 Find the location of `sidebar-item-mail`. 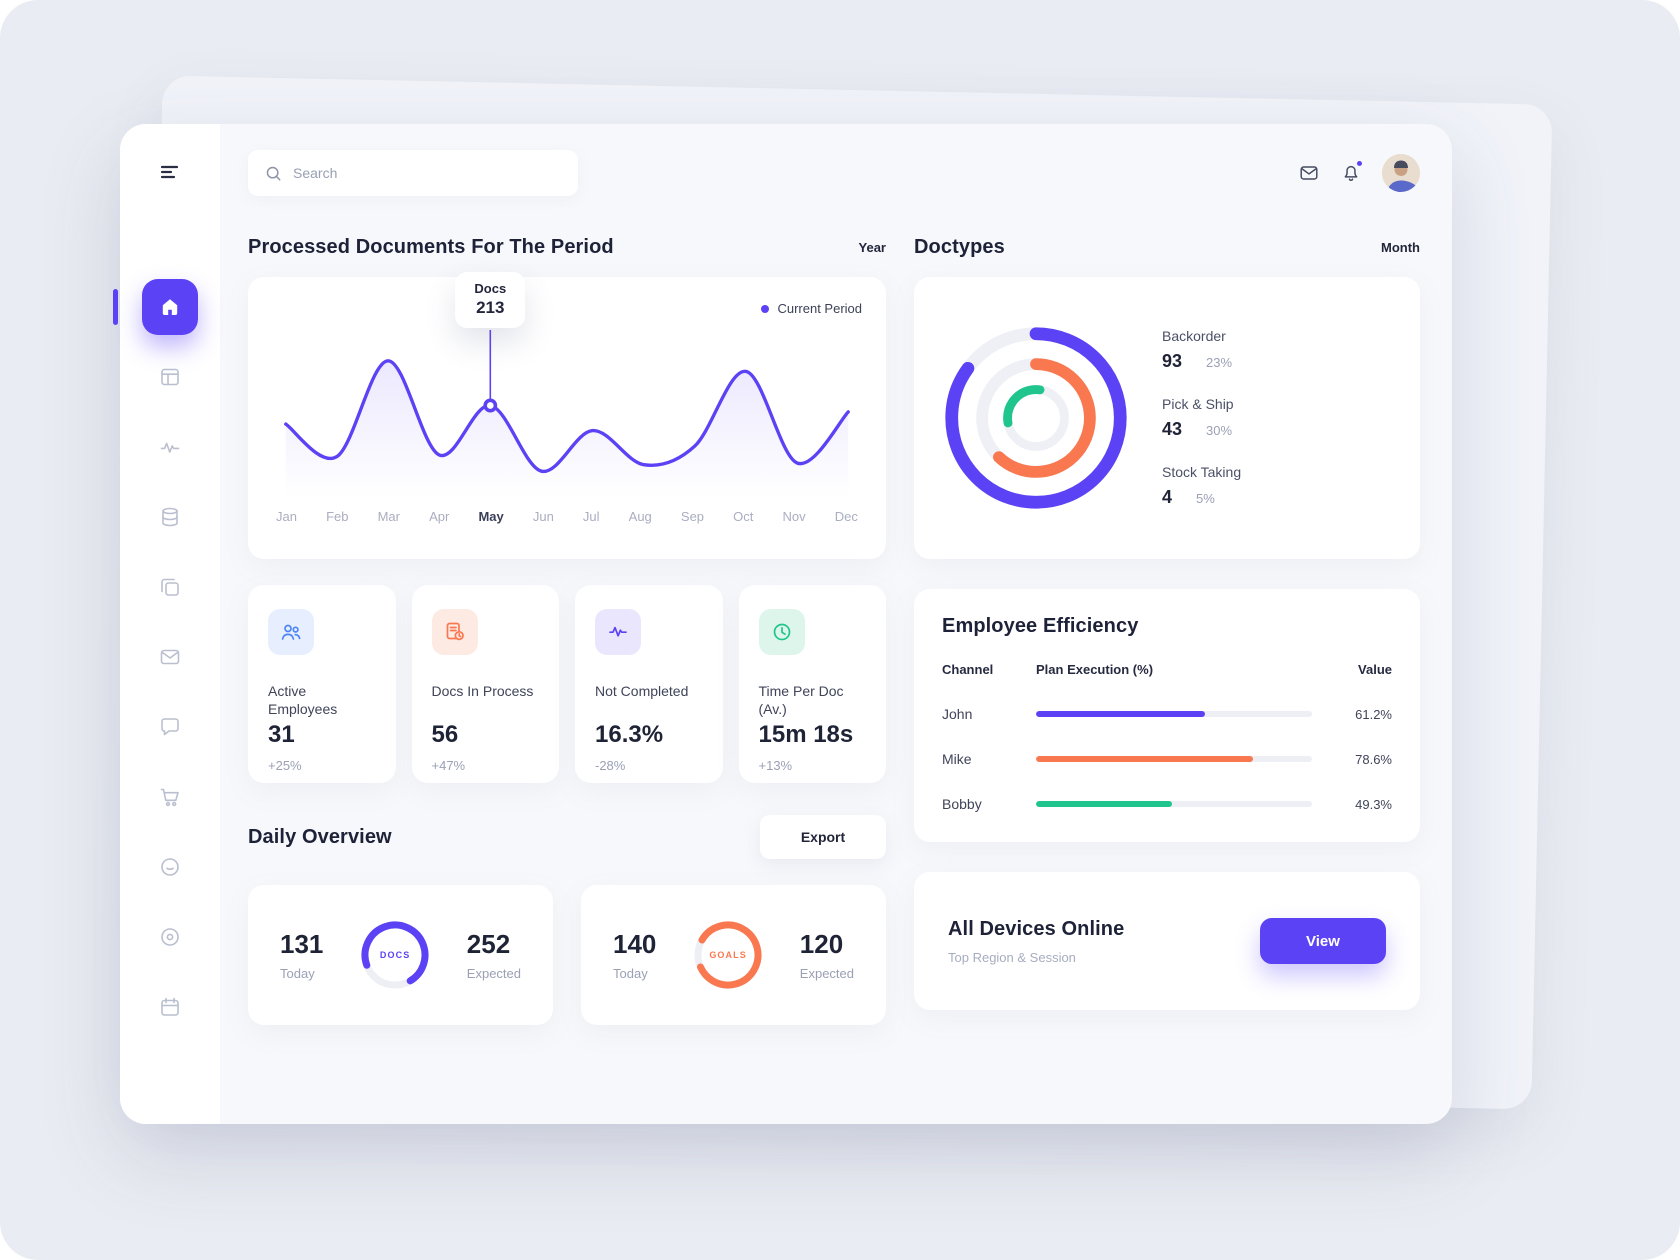

sidebar-item-mail is located at coordinates (170, 657).